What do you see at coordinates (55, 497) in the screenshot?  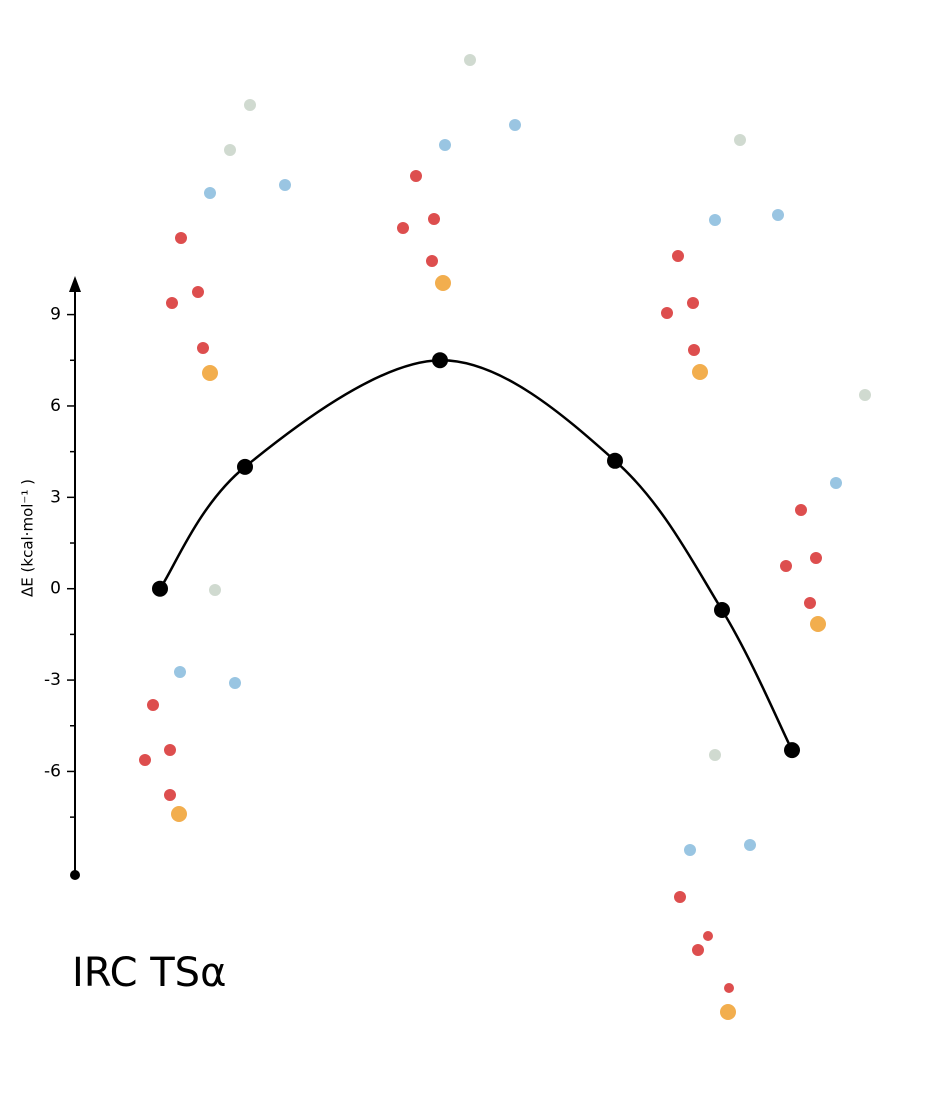 I see `y-tick-label: 3` at bounding box center [55, 497].